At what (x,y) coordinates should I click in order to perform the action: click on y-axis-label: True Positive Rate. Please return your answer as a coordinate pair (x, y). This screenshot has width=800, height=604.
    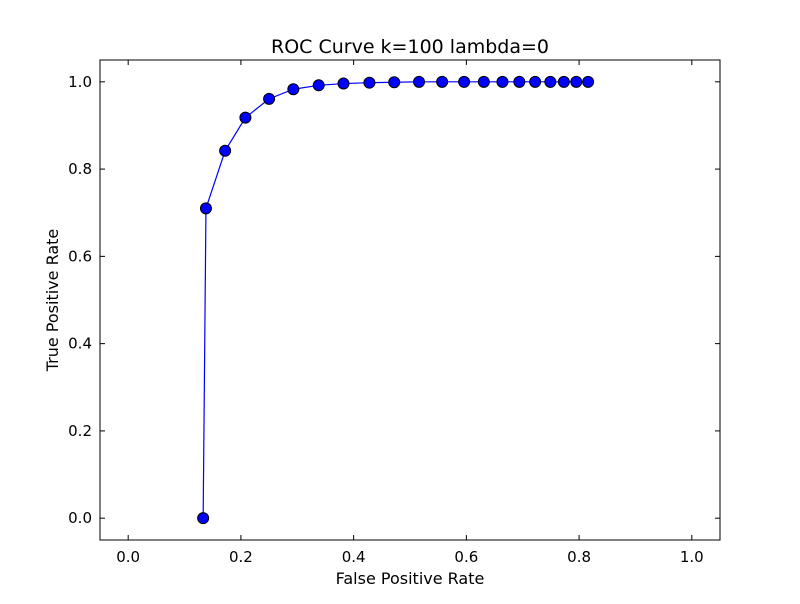
    Looking at the image, I should click on (52, 301).